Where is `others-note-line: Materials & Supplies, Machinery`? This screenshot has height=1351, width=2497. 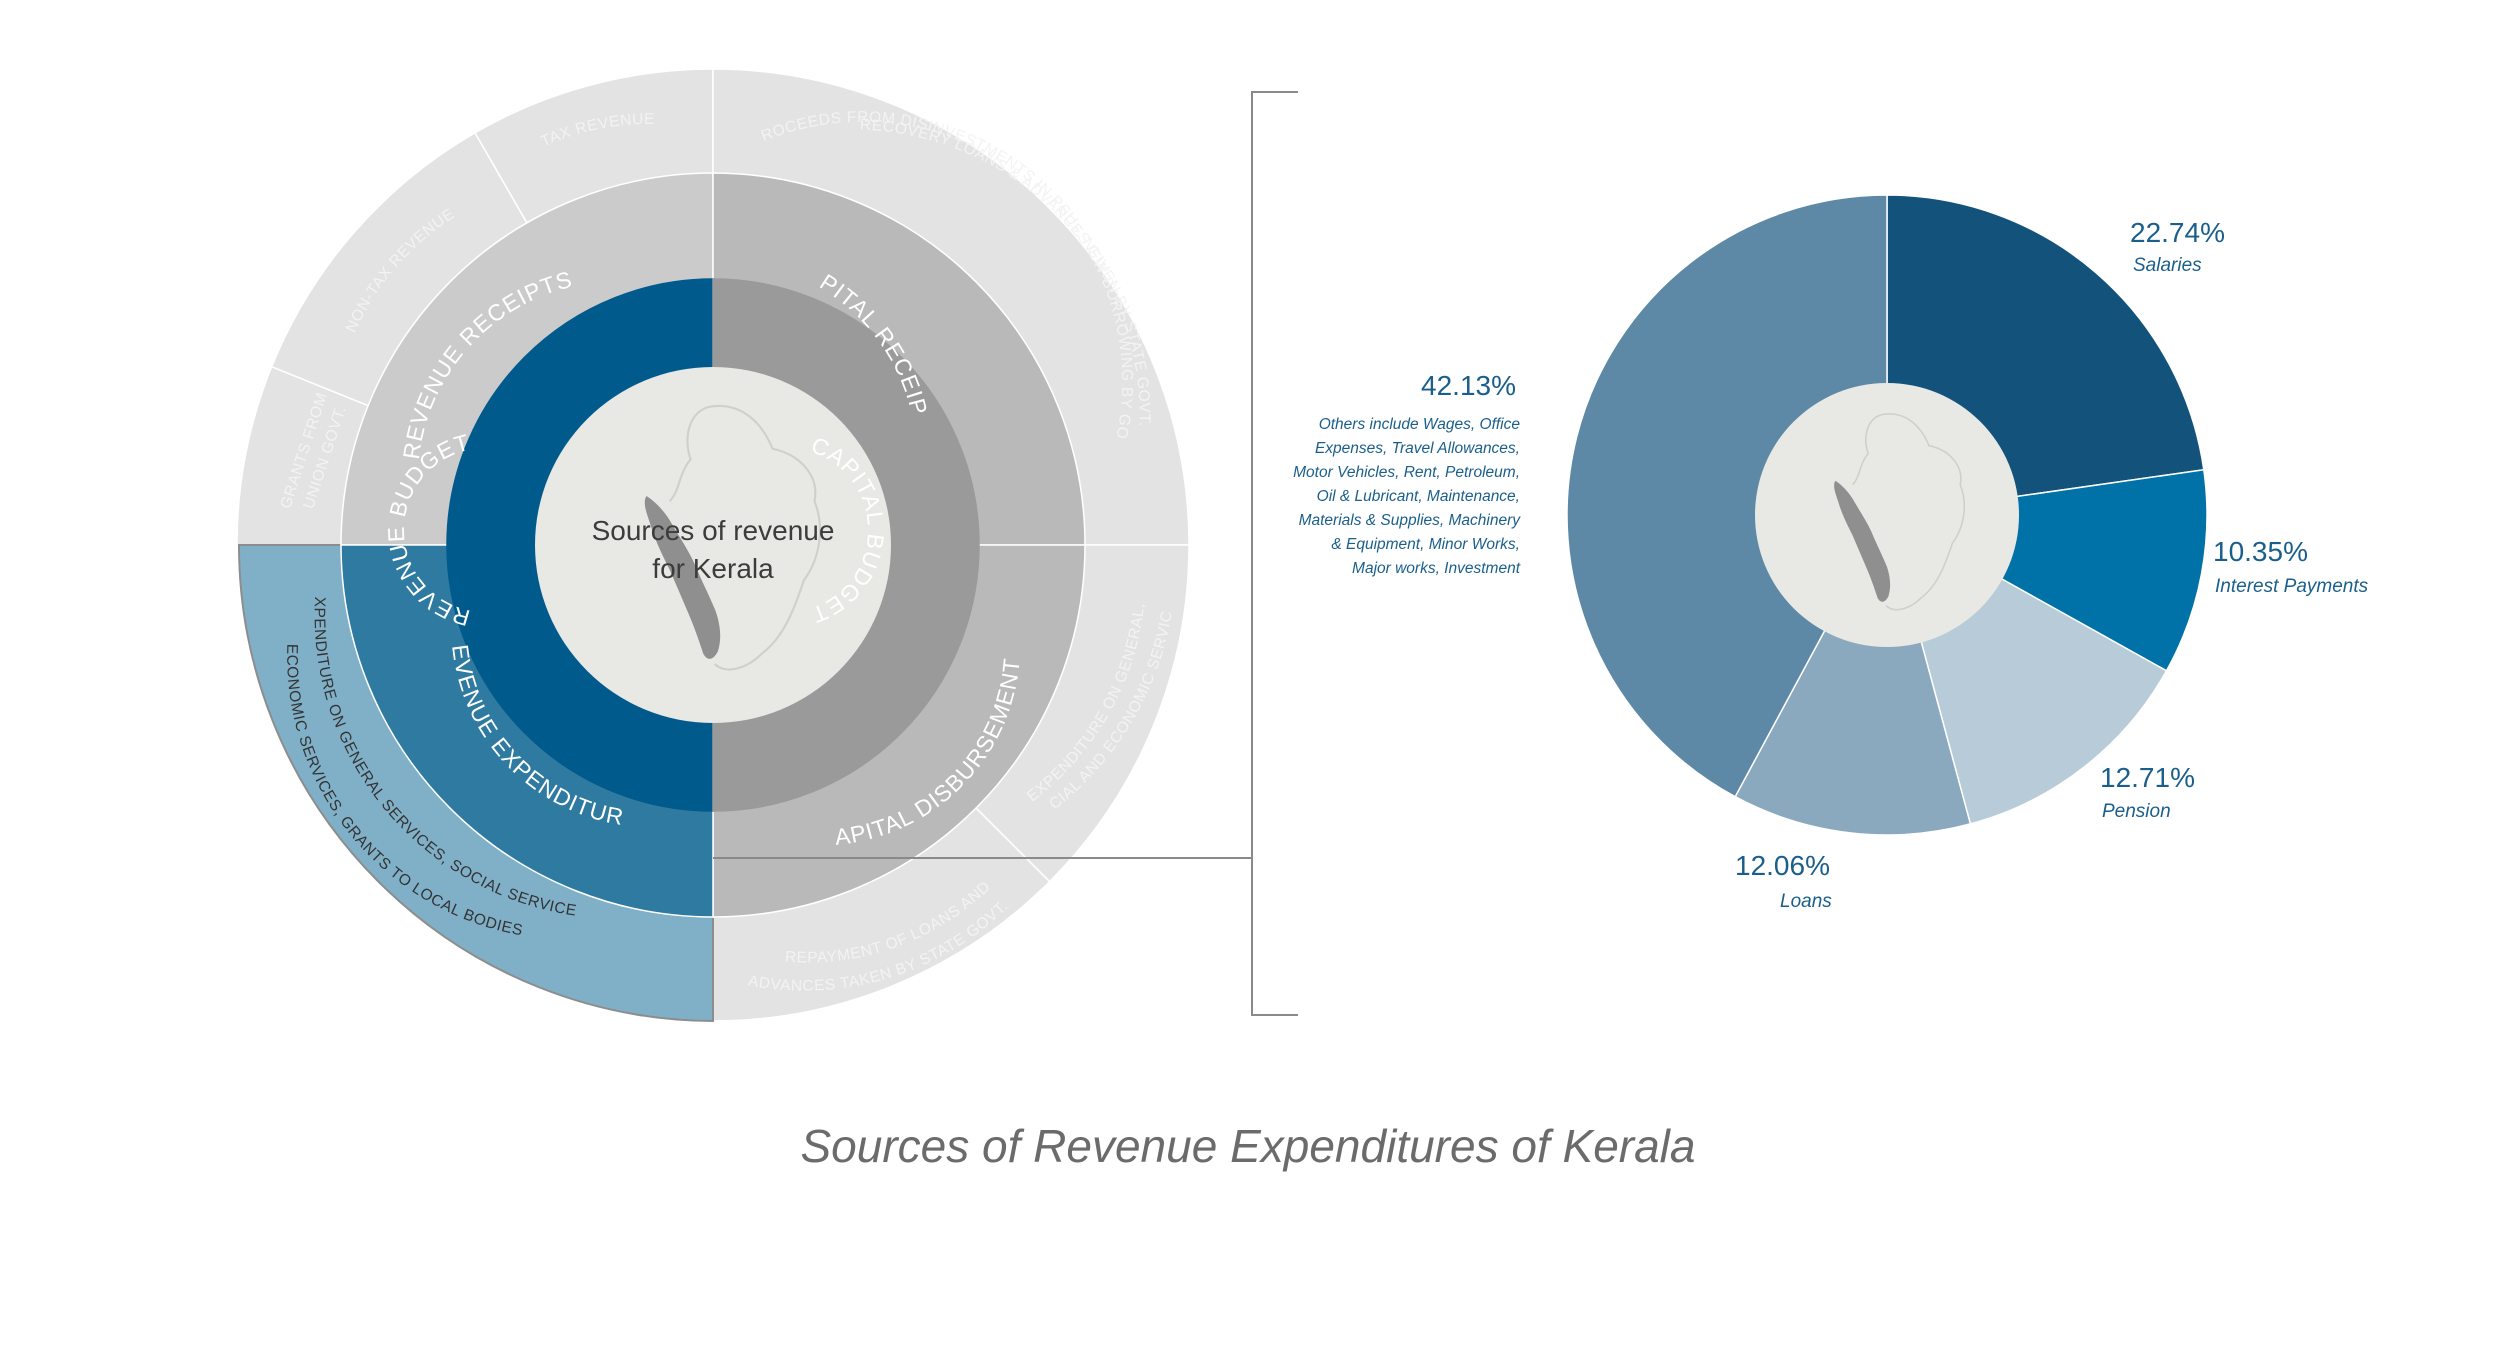
others-note-line: Materials & Supplies, Machinery is located at coordinates (1410, 520).